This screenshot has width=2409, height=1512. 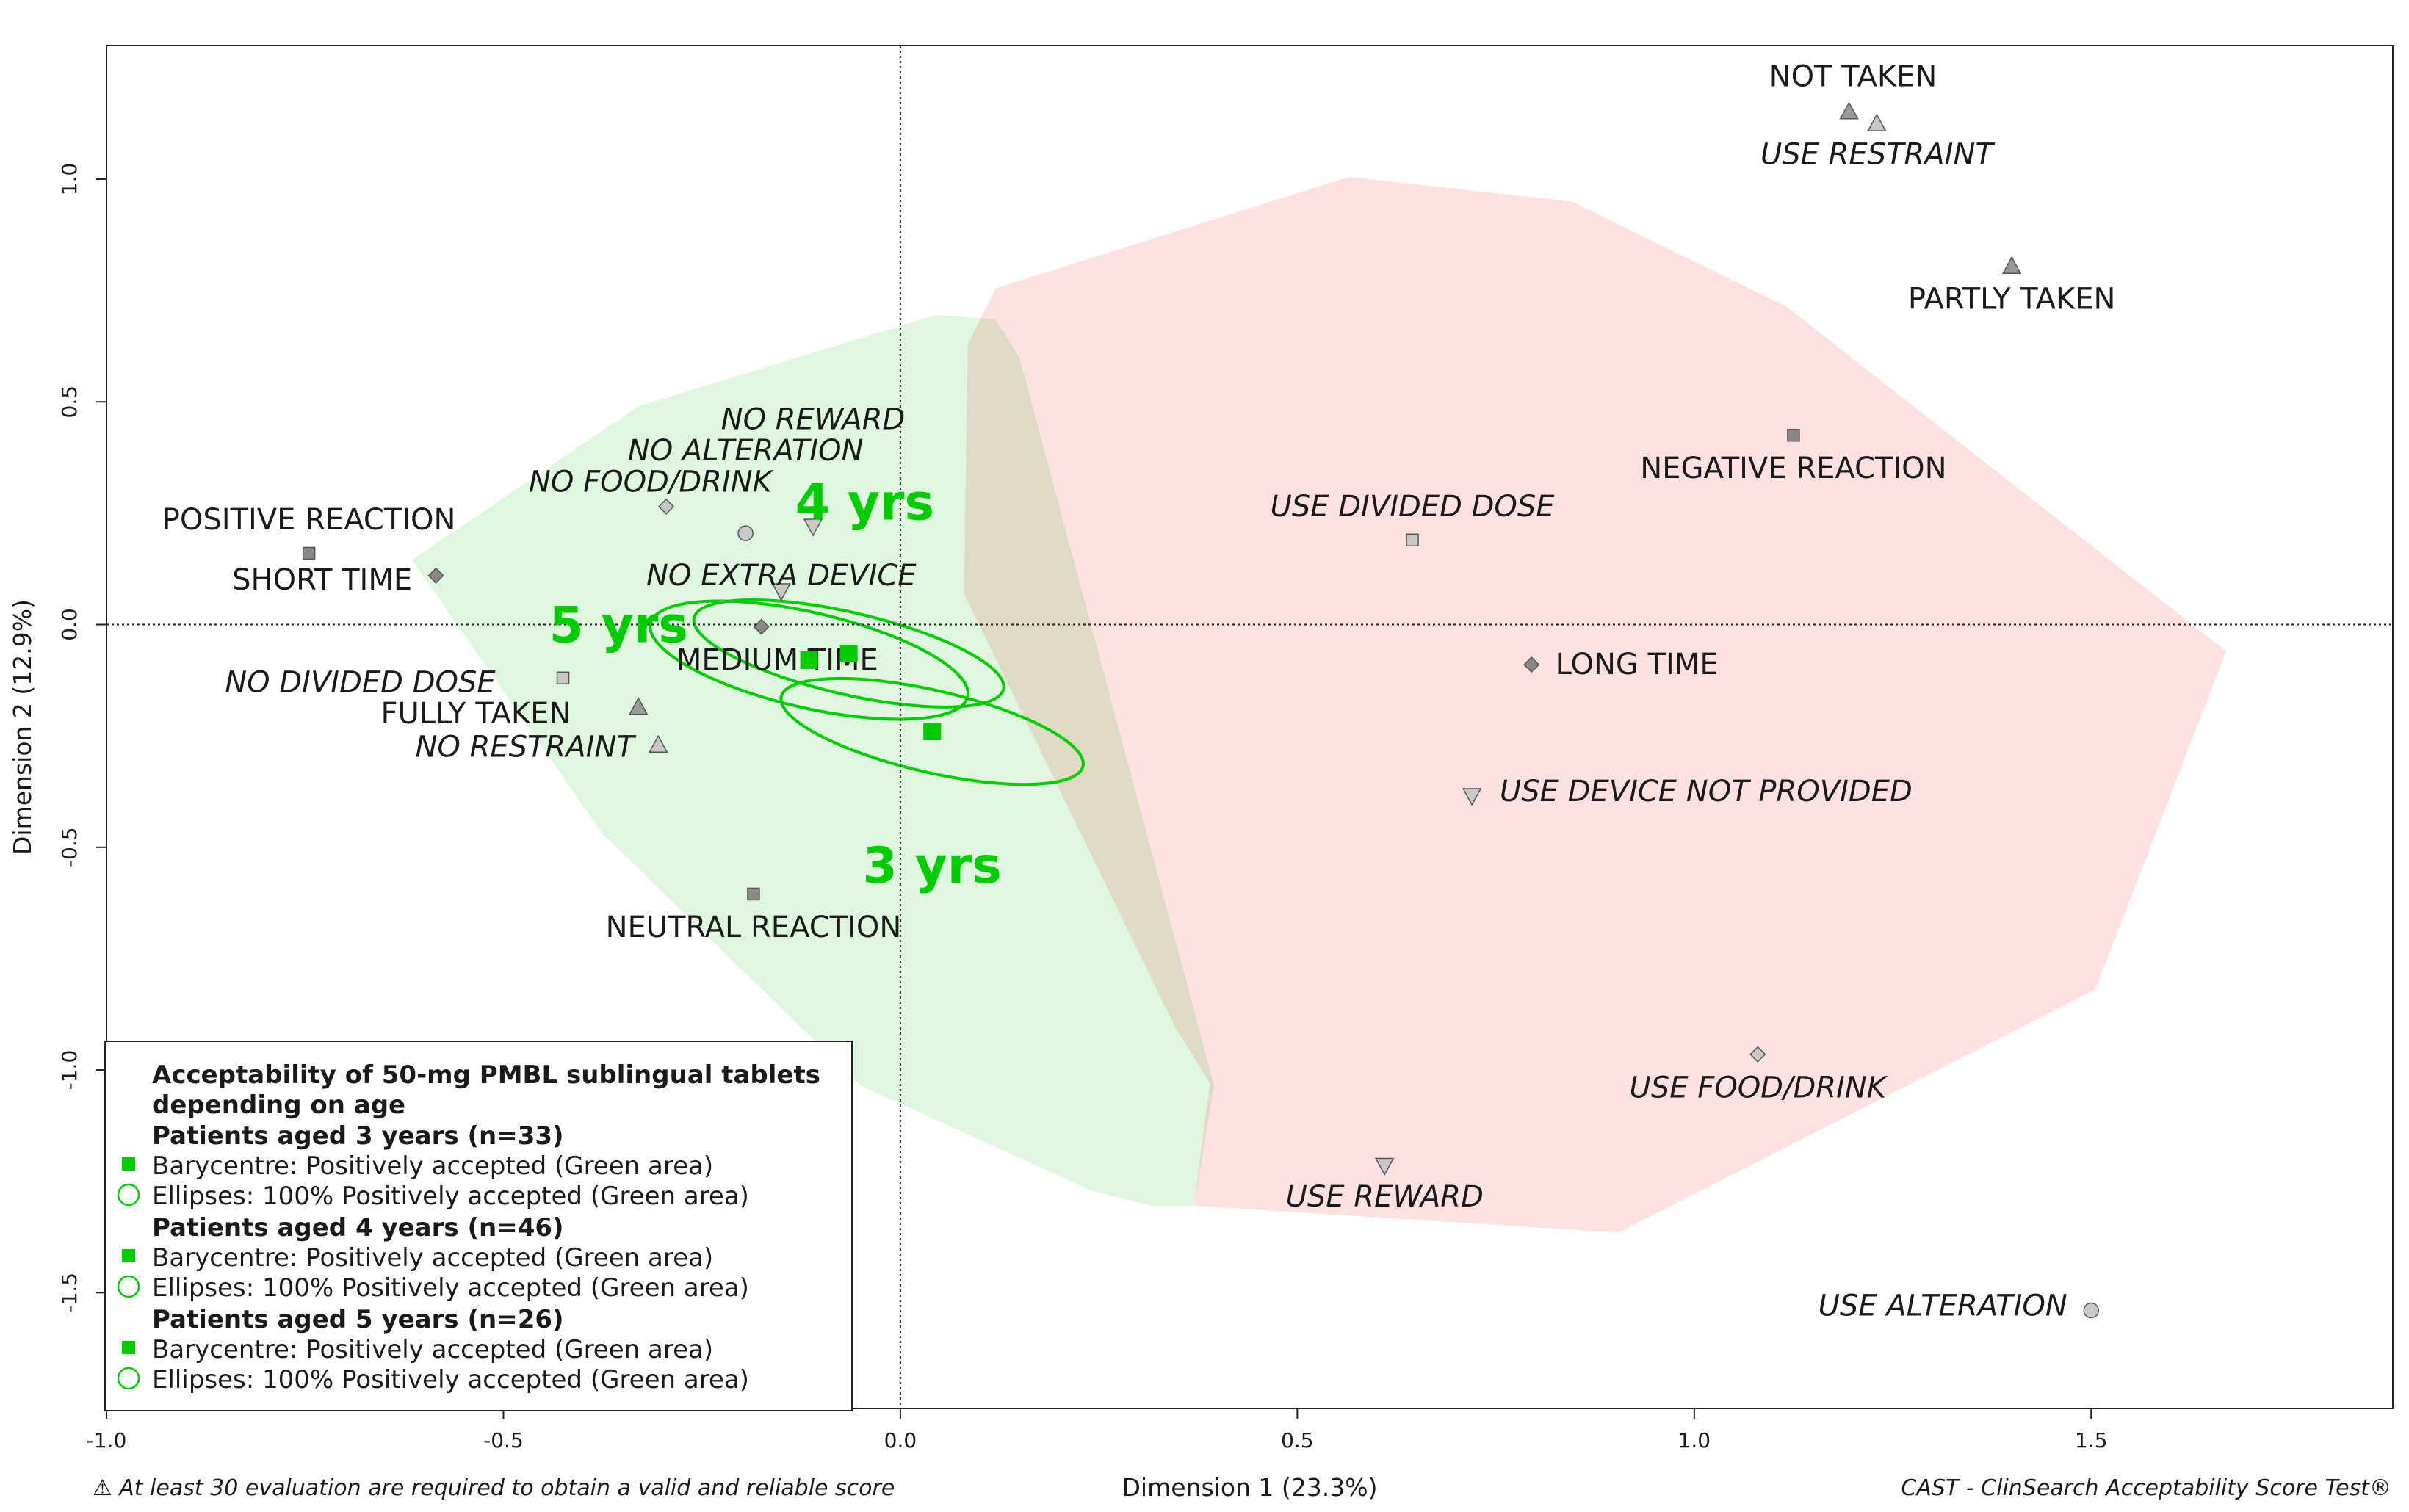 I want to click on point-label: USE DEVICE NOT PROVIDED, so click(x=1706, y=792).